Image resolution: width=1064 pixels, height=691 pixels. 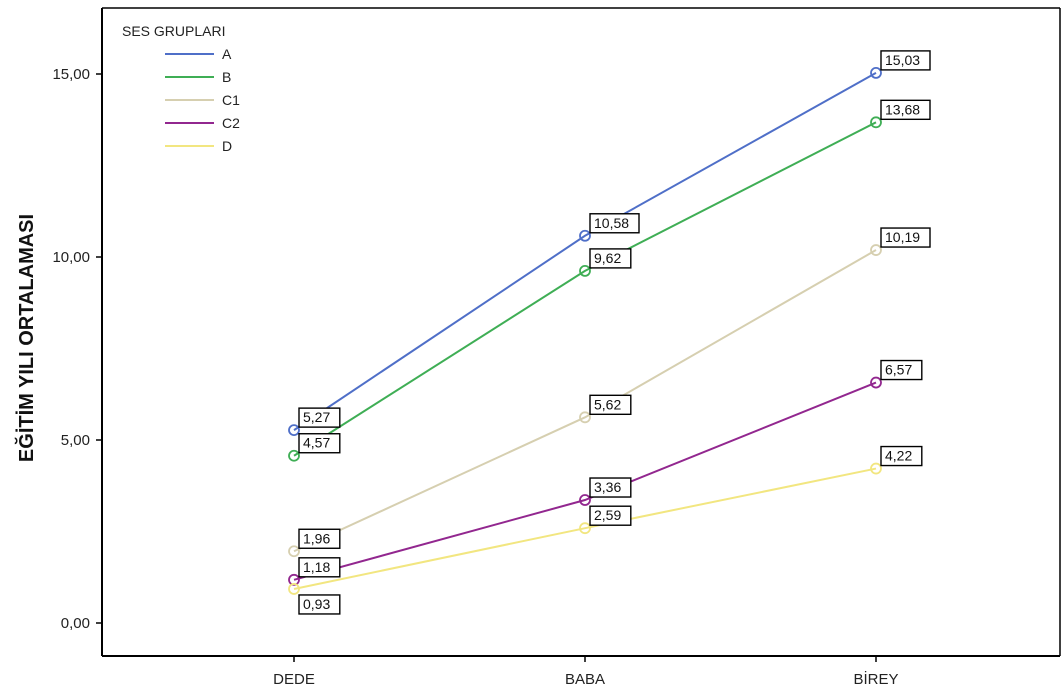 What do you see at coordinates (71, 257) in the screenshot?
I see `y-tick-label: 10,00` at bounding box center [71, 257].